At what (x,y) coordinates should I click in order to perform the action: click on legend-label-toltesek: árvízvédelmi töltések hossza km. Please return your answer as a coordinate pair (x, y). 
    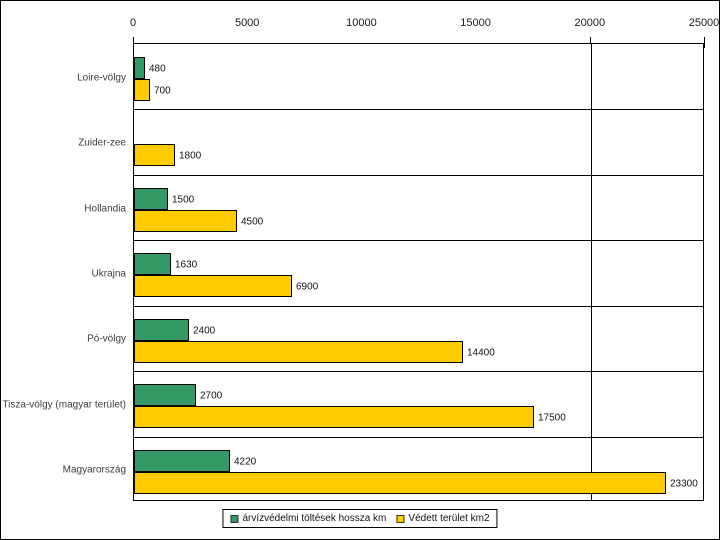
    Looking at the image, I should click on (314, 518).